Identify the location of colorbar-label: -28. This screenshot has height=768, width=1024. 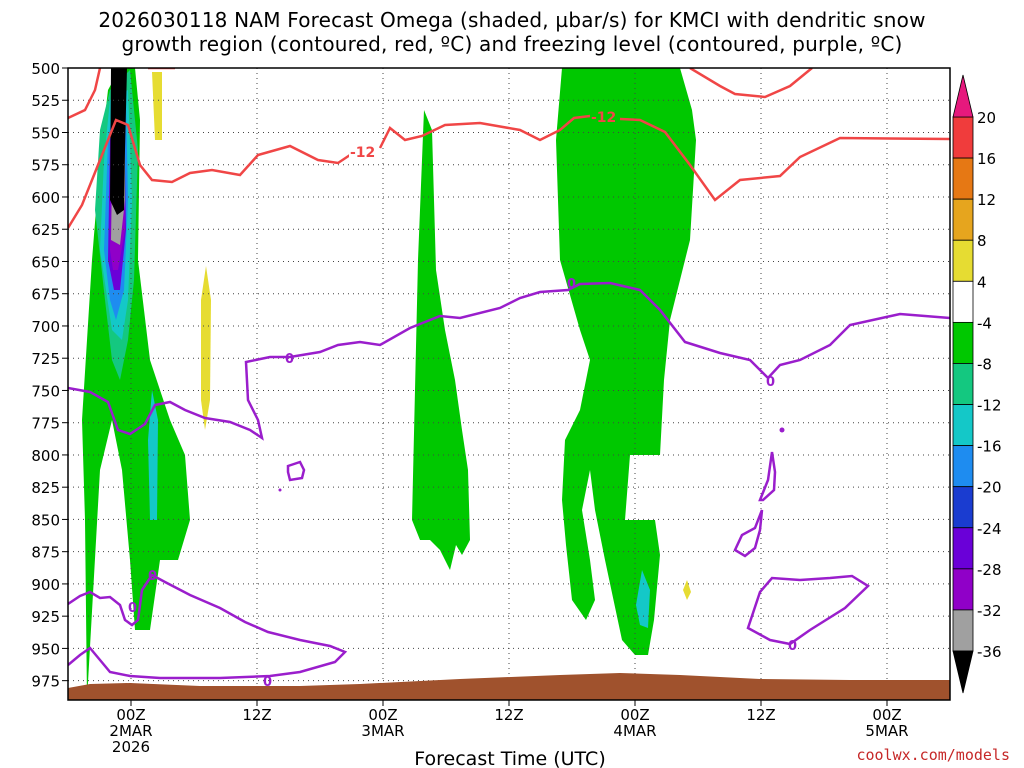
(989, 570).